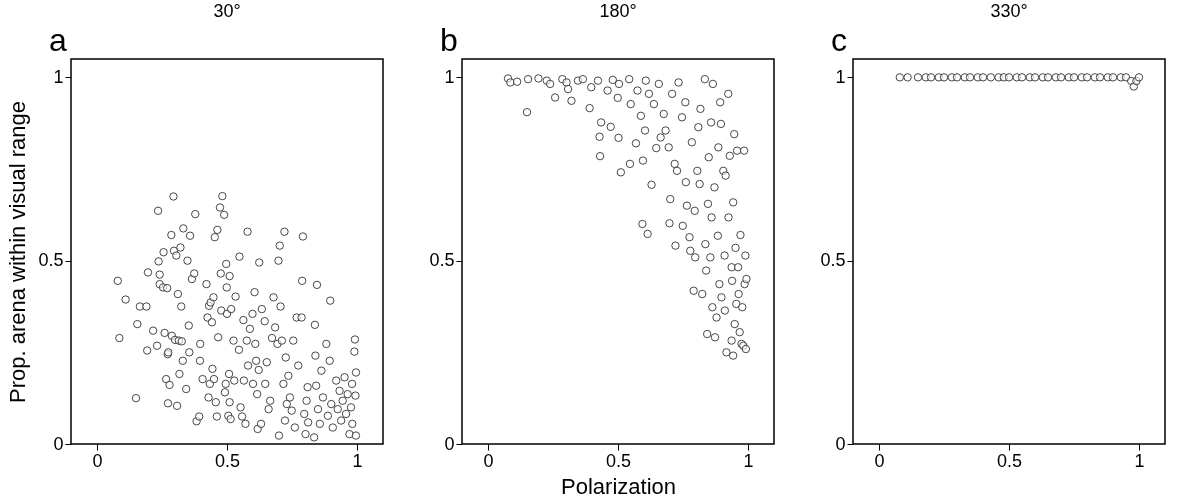  Describe the element at coordinates (839, 40) in the screenshot. I see `text: c` at that location.